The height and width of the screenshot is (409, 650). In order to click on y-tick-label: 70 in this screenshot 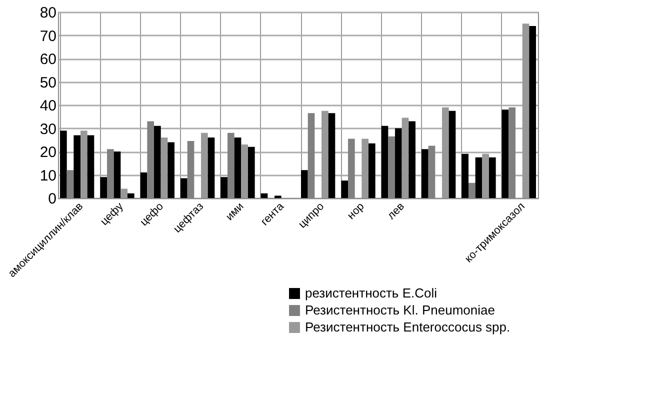, I will do `click(48, 36)`.